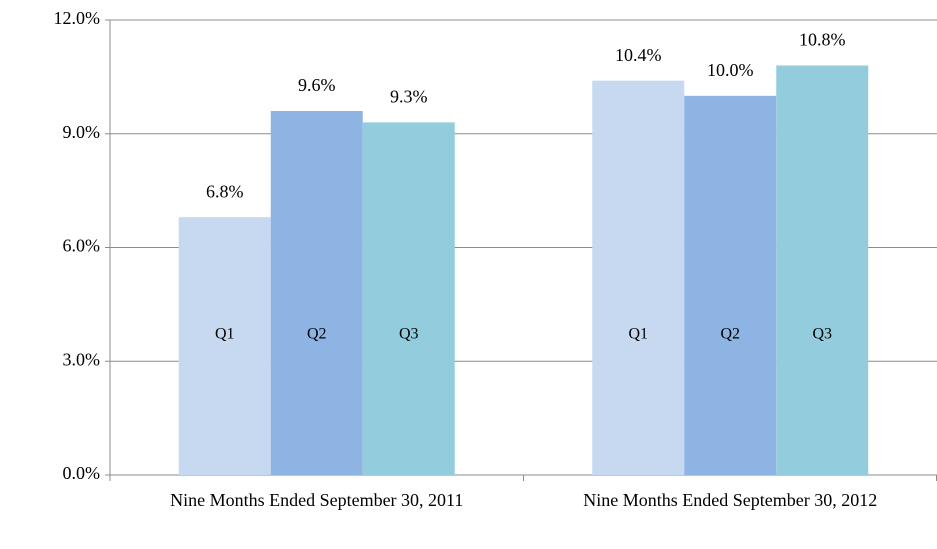 The image size is (937, 549). What do you see at coordinates (409, 97) in the screenshot?
I see `value-label: 9.3%` at bounding box center [409, 97].